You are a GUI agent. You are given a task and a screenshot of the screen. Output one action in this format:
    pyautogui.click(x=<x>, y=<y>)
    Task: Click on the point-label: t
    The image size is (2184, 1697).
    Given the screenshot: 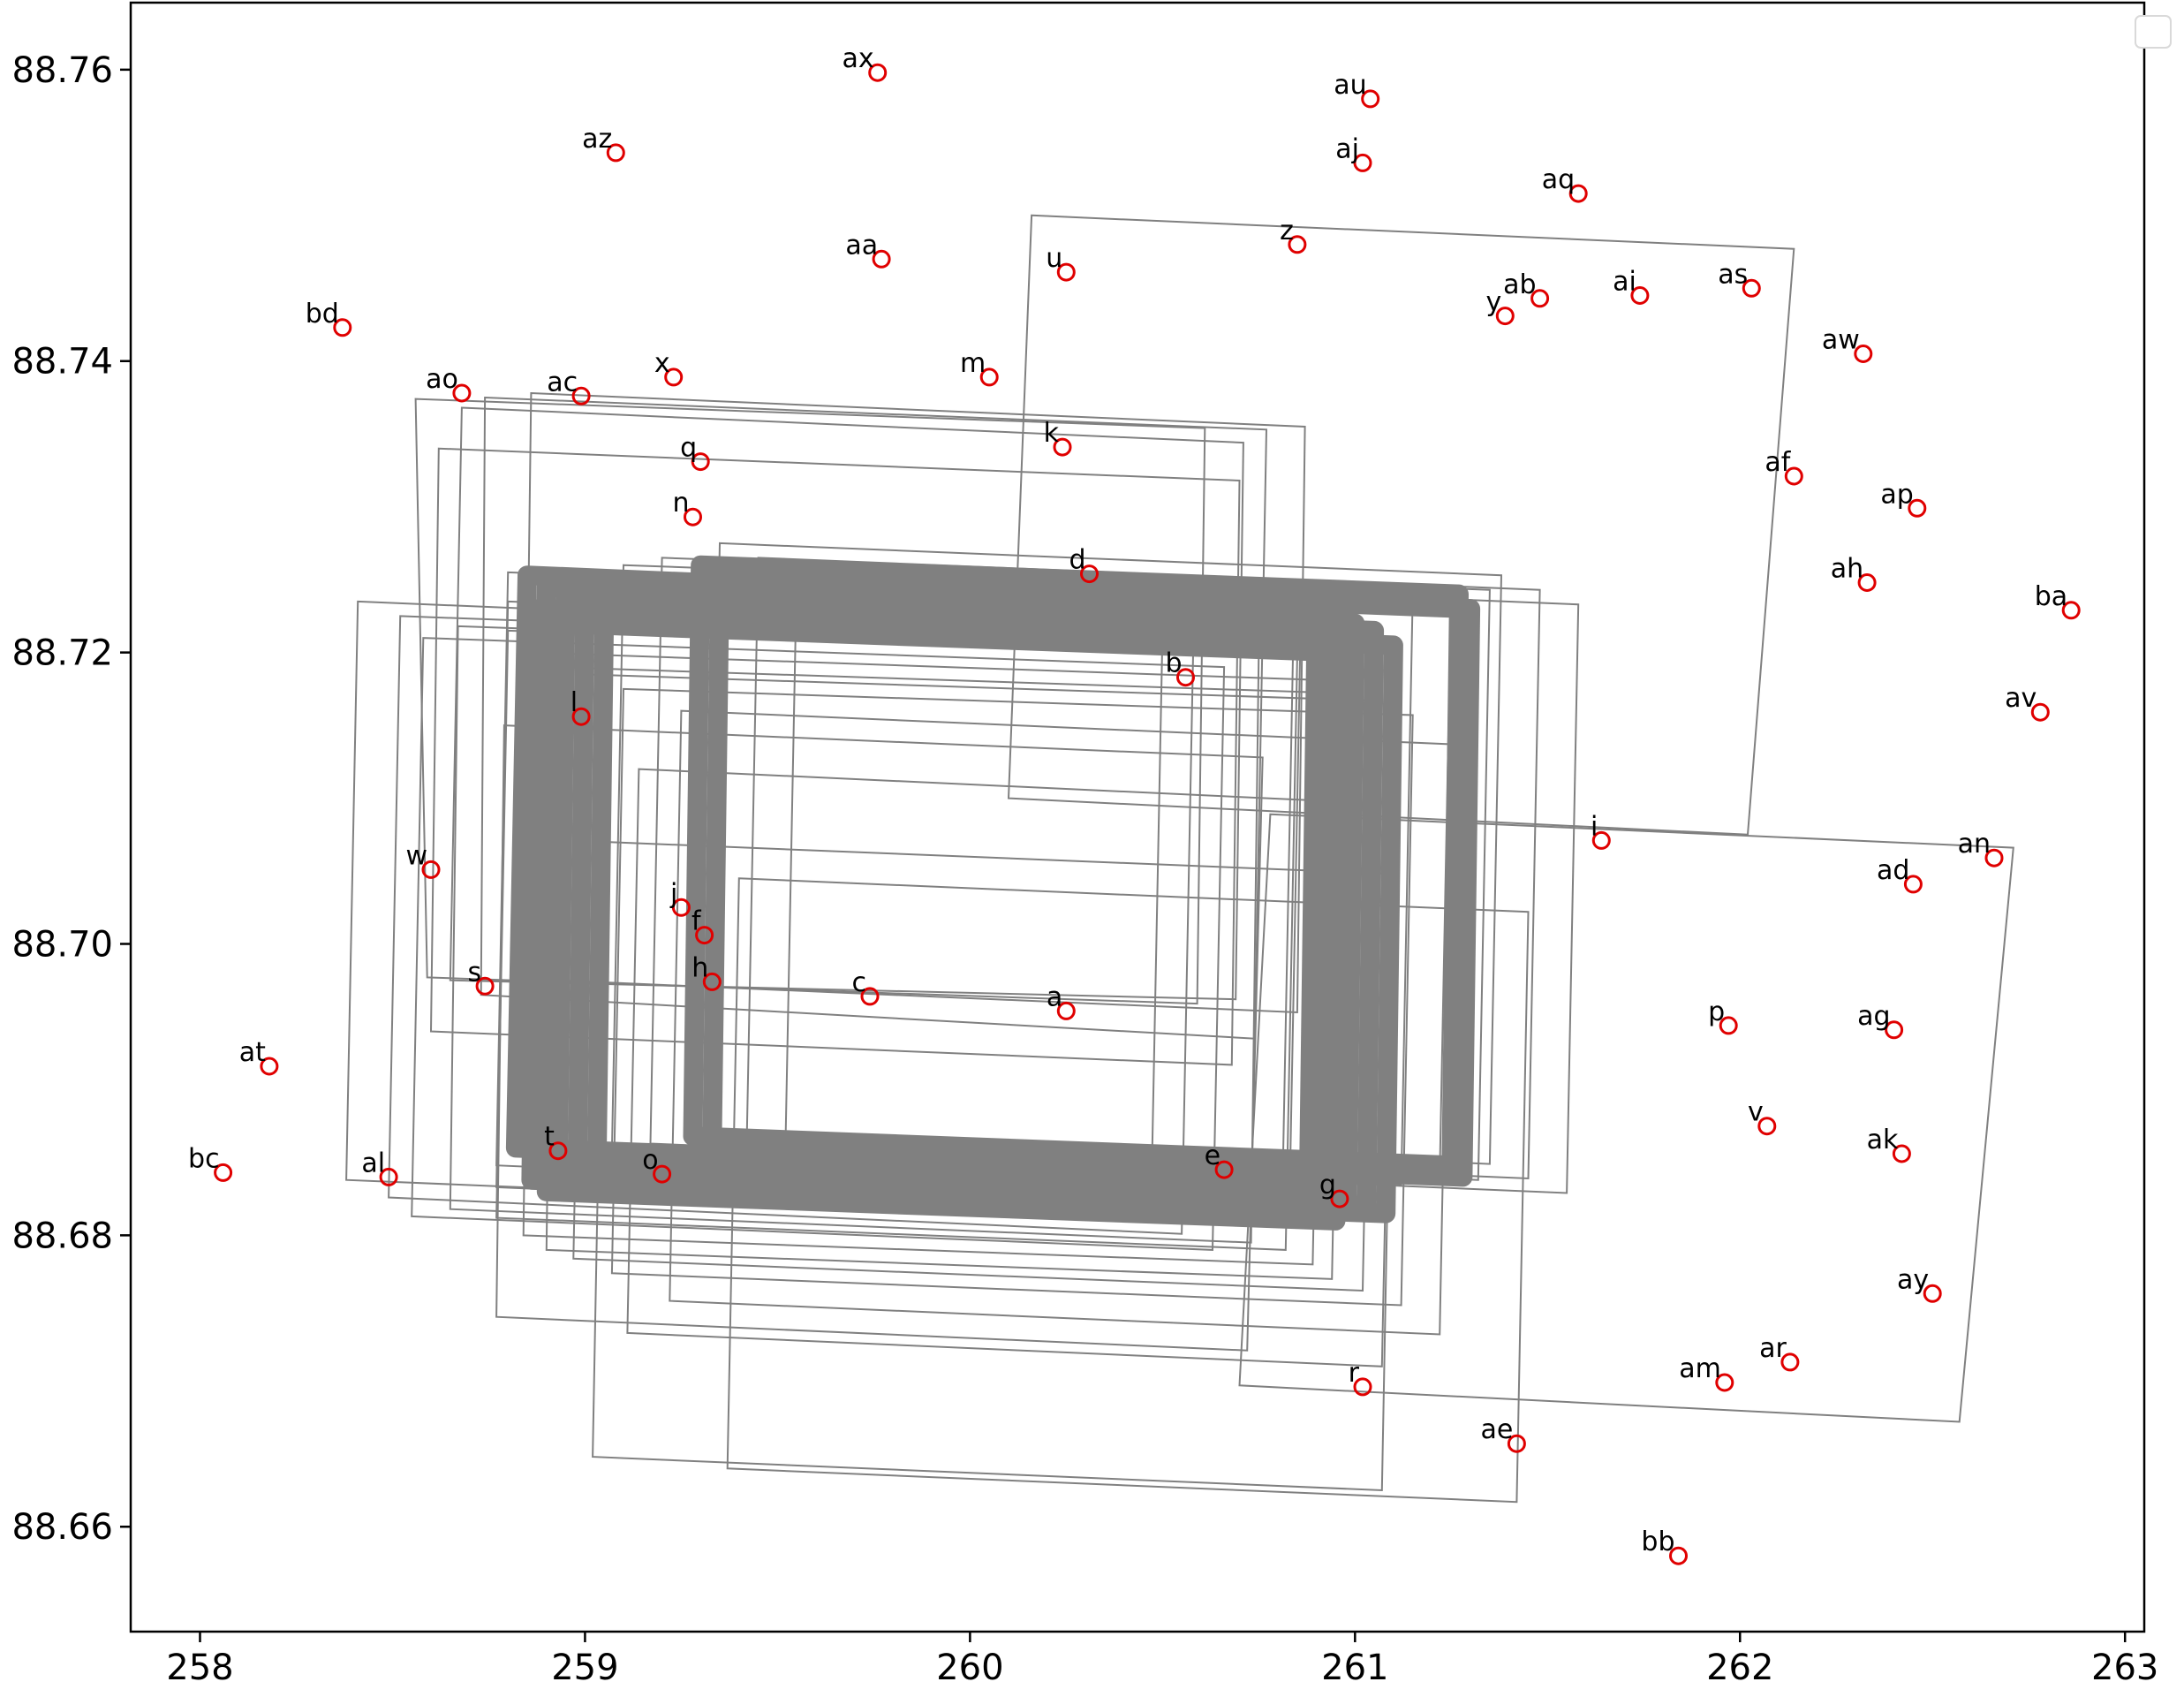 What is the action you would take?
    pyautogui.click(x=549, y=1137)
    